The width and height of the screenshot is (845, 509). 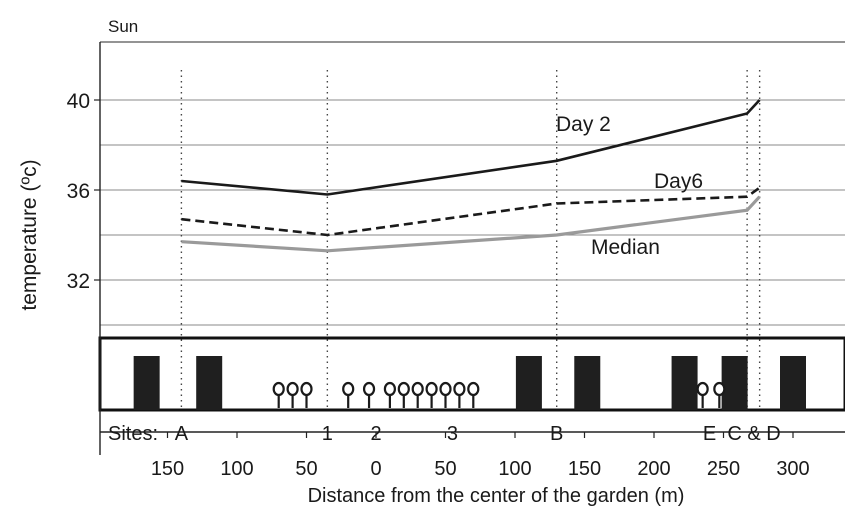 What do you see at coordinates (753, 434) in the screenshot?
I see `site-label: C & D` at bounding box center [753, 434].